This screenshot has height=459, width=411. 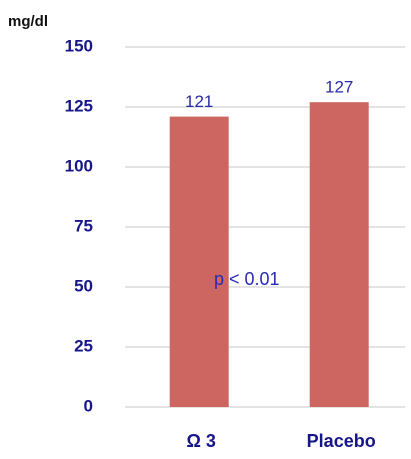 What do you see at coordinates (79, 45) in the screenshot?
I see `y-tick-label: 150` at bounding box center [79, 45].